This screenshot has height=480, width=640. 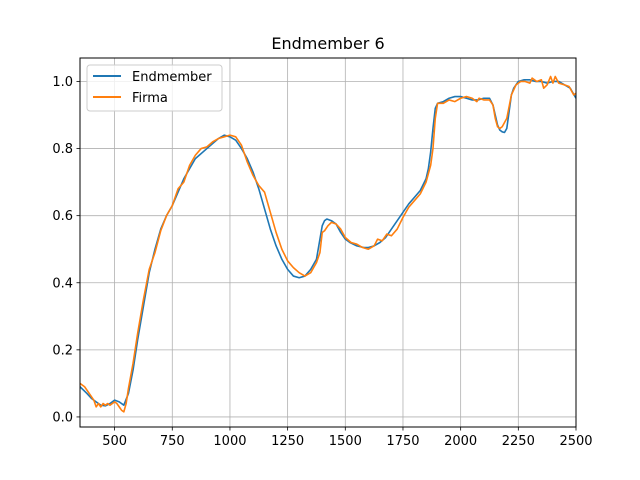 What do you see at coordinates (62, 417) in the screenshot?
I see `y-tick-label: 0.0` at bounding box center [62, 417].